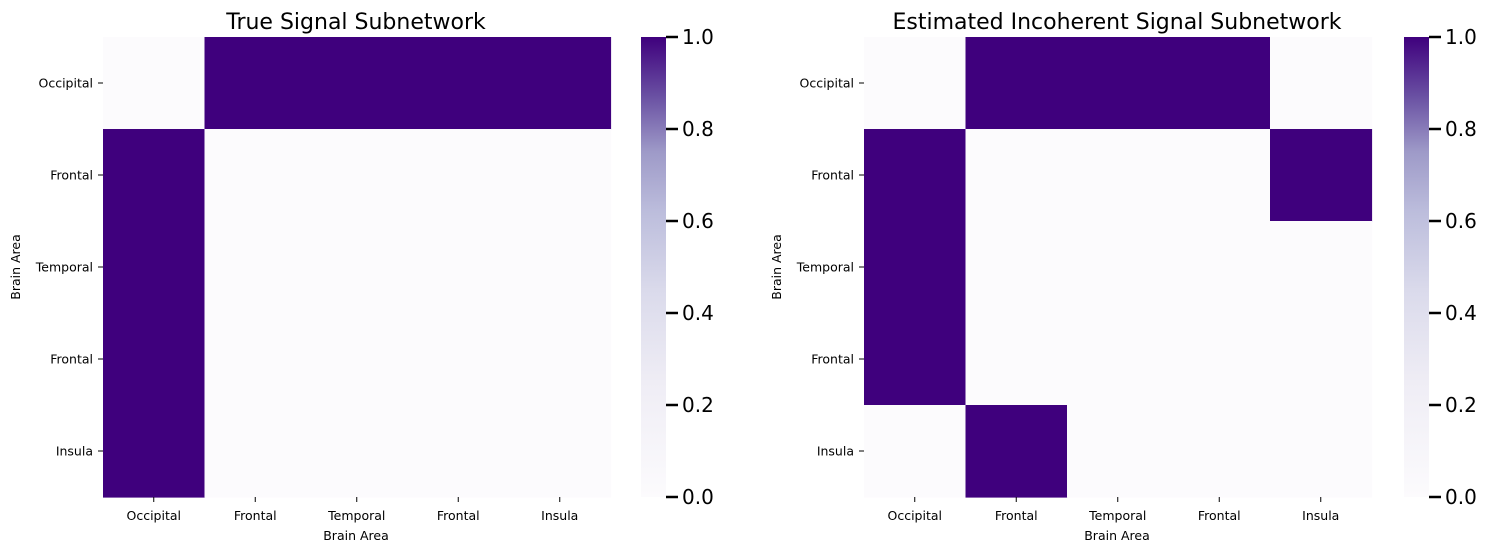 This screenshot has width=1489, height=552. I want to click on x-tick-label: Occipital, so click(915, 515).